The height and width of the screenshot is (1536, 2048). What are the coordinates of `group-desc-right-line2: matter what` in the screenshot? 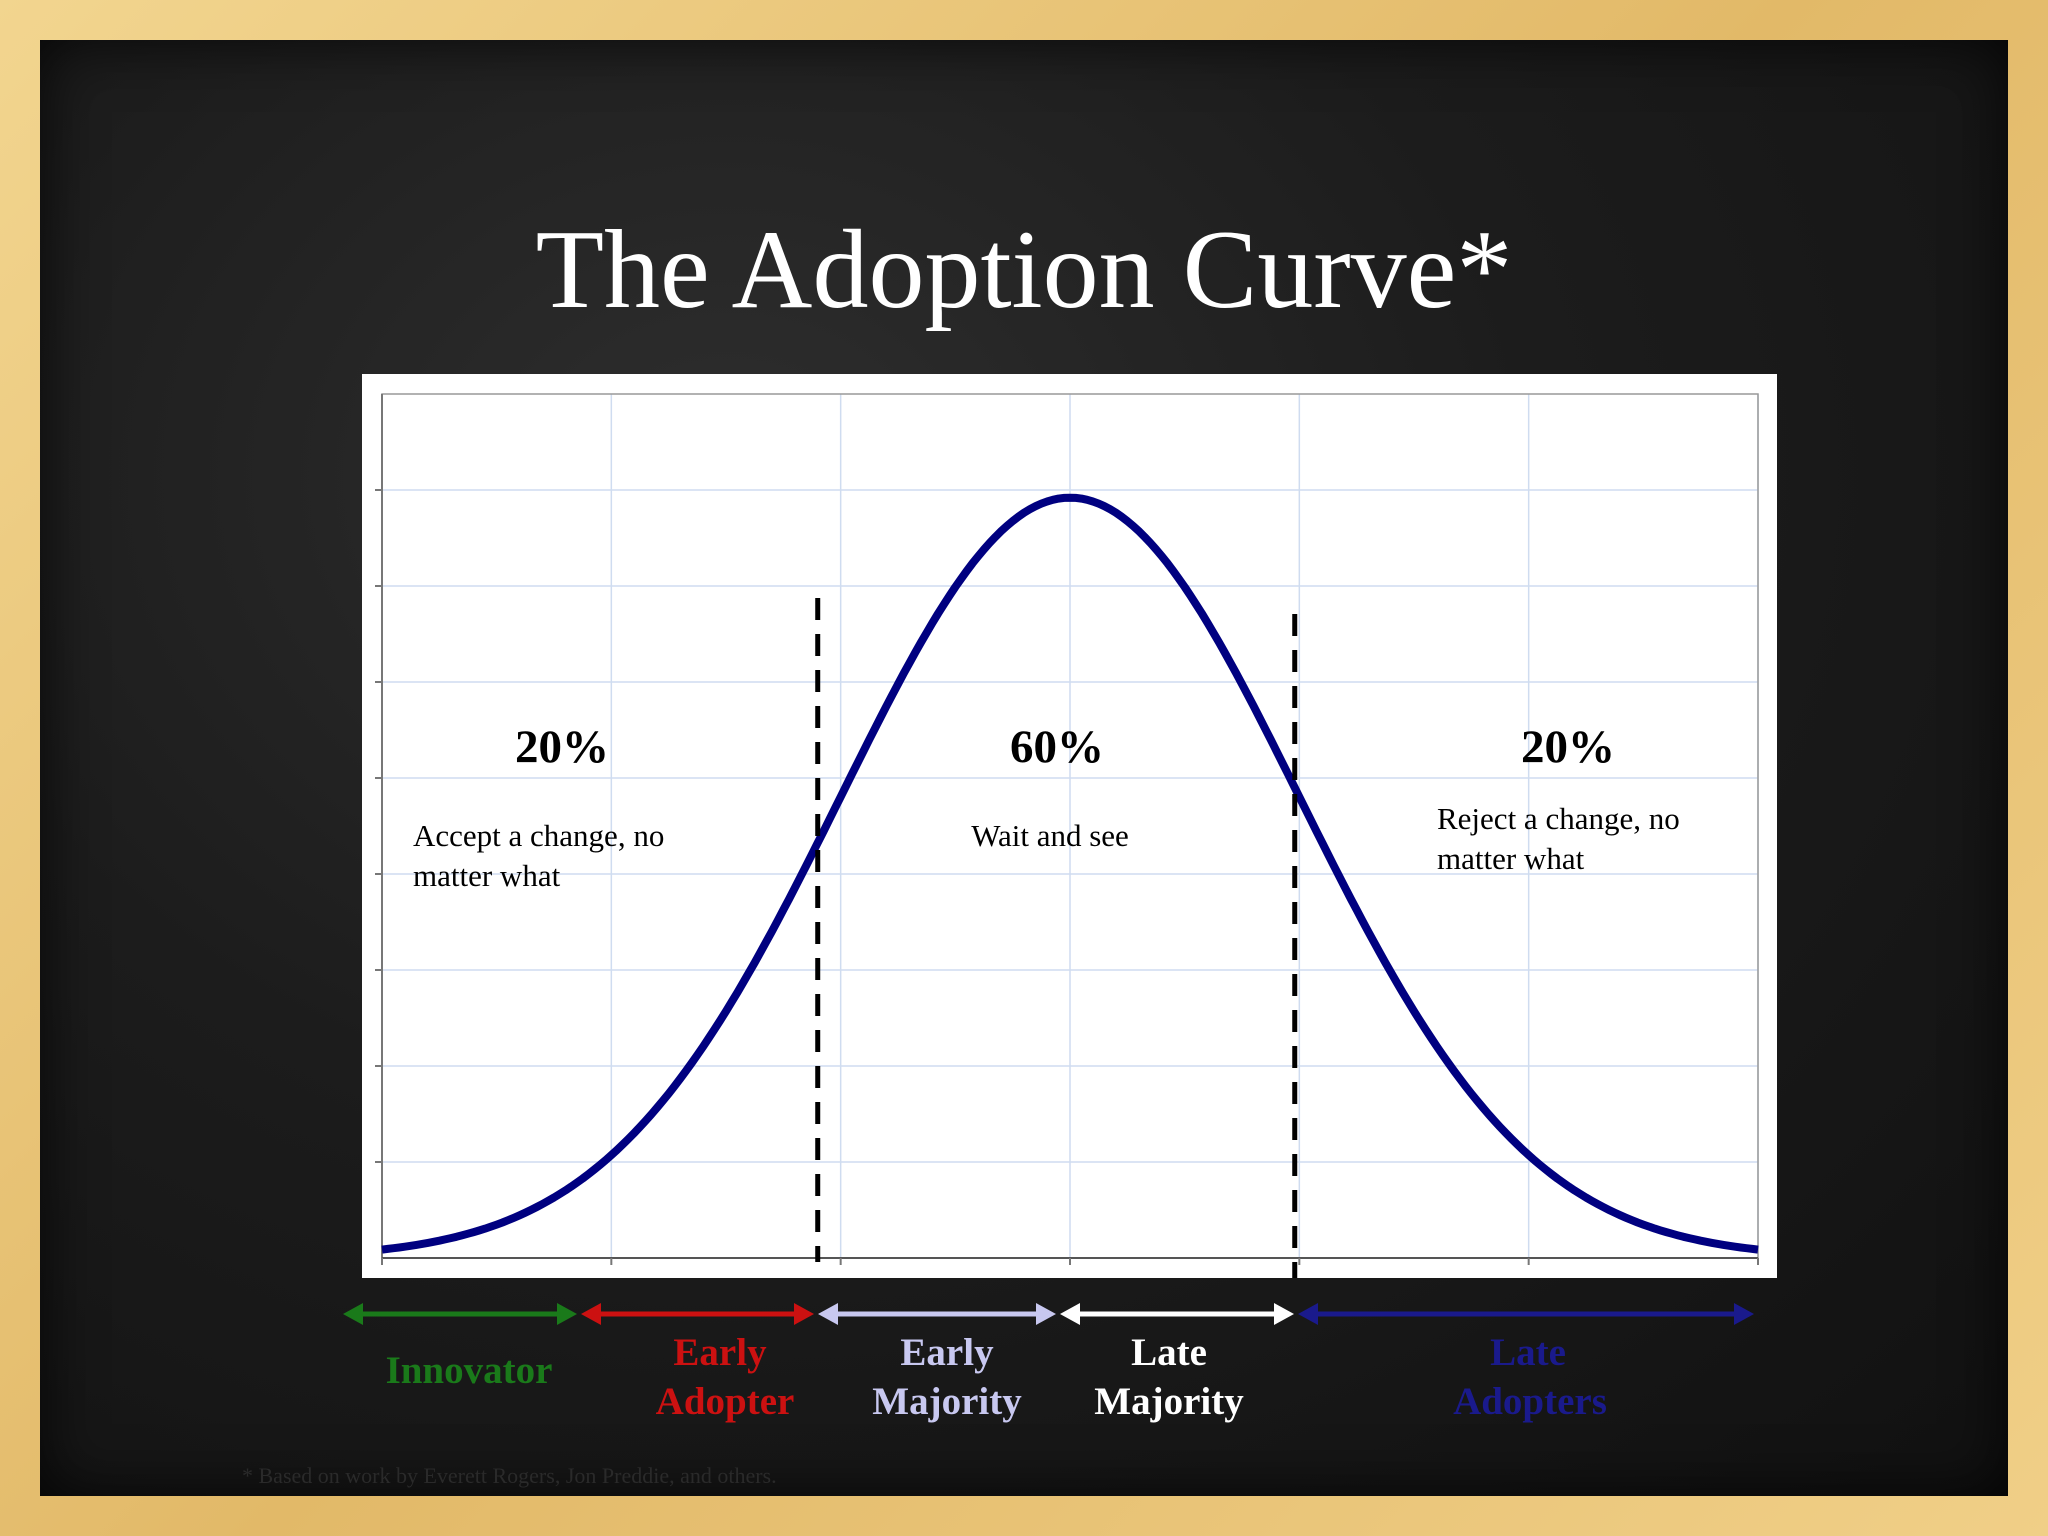 It's located at (1511, 858).